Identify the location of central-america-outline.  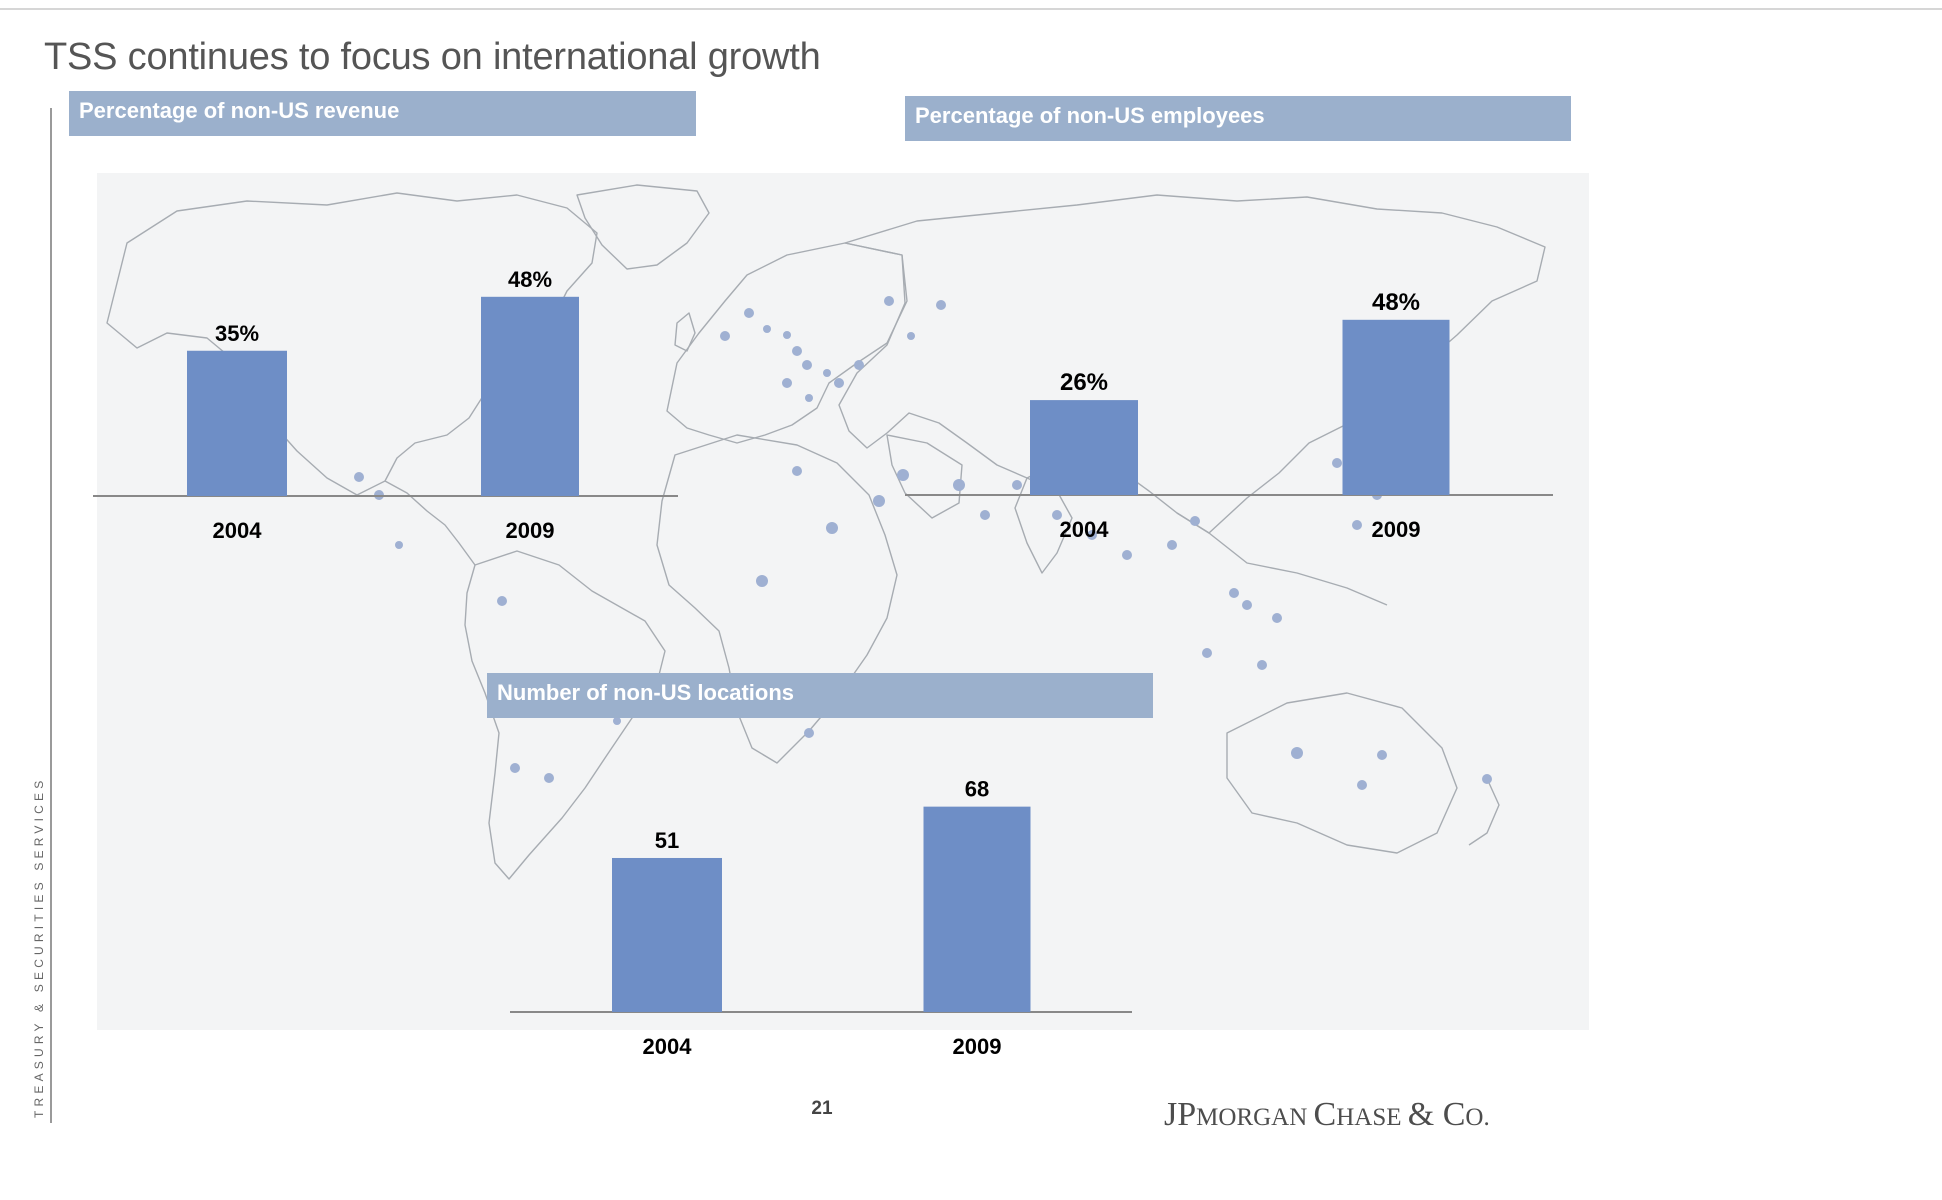
(430, 523).